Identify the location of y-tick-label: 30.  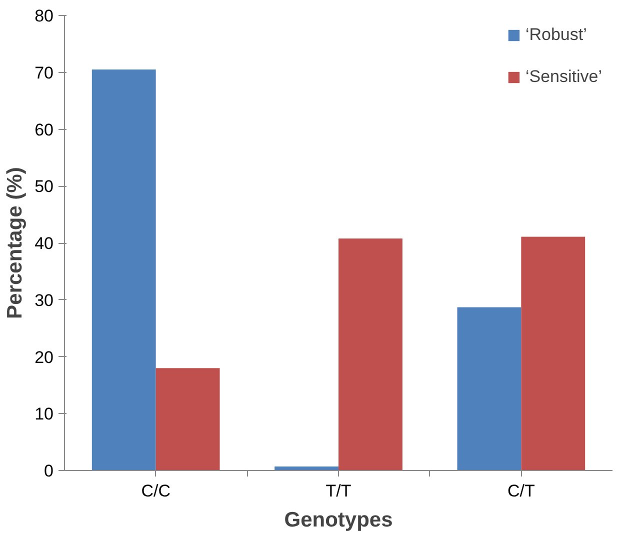
(44, 300).